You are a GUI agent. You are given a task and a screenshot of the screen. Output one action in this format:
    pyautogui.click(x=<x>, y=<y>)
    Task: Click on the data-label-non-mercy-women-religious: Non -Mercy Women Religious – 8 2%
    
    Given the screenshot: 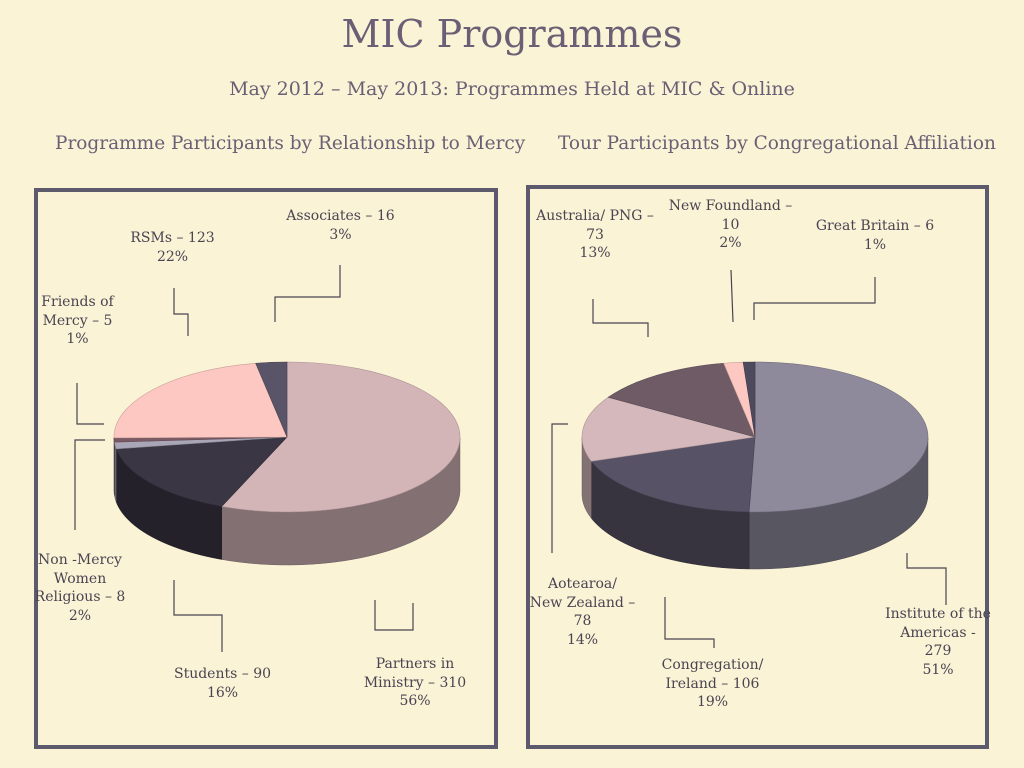 What is the action you would take?
    pyautogui.click(x=80, y=588)
    